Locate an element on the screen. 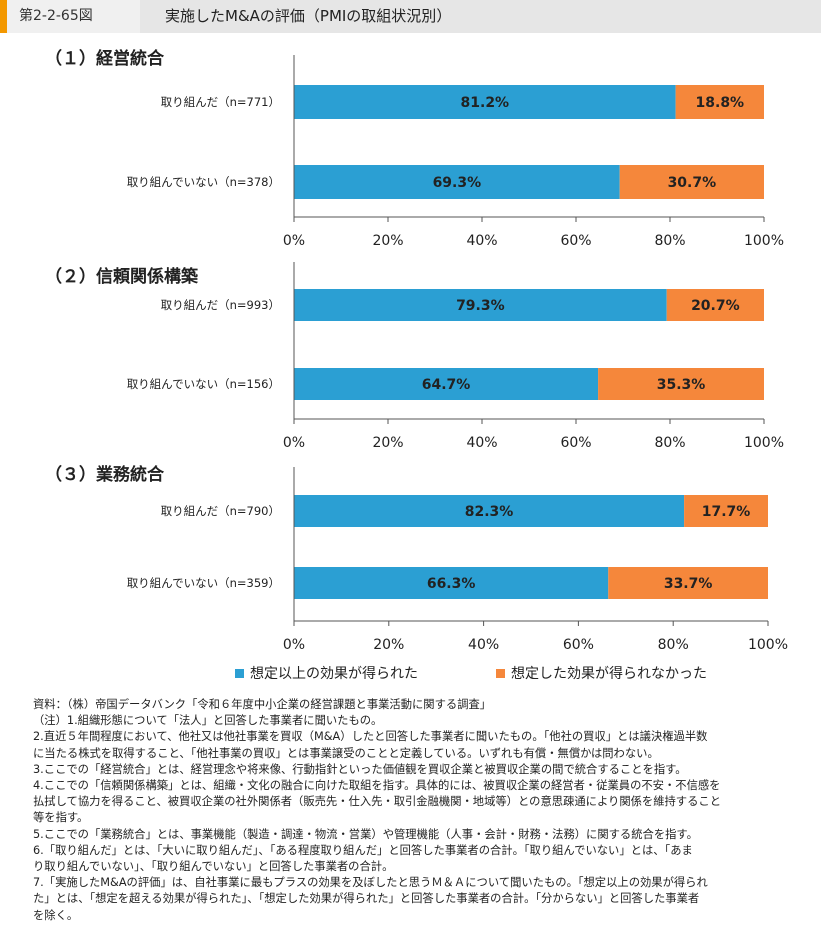 The width and height of the screenshot is (821, 929). category-label: 取り組んだ（n=790） is located at coordinates (220, 511).